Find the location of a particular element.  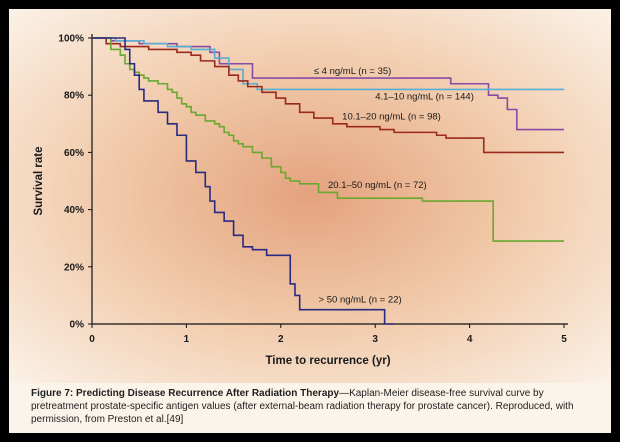

x-tick-label: 4 is located at coordinates (470, 339).